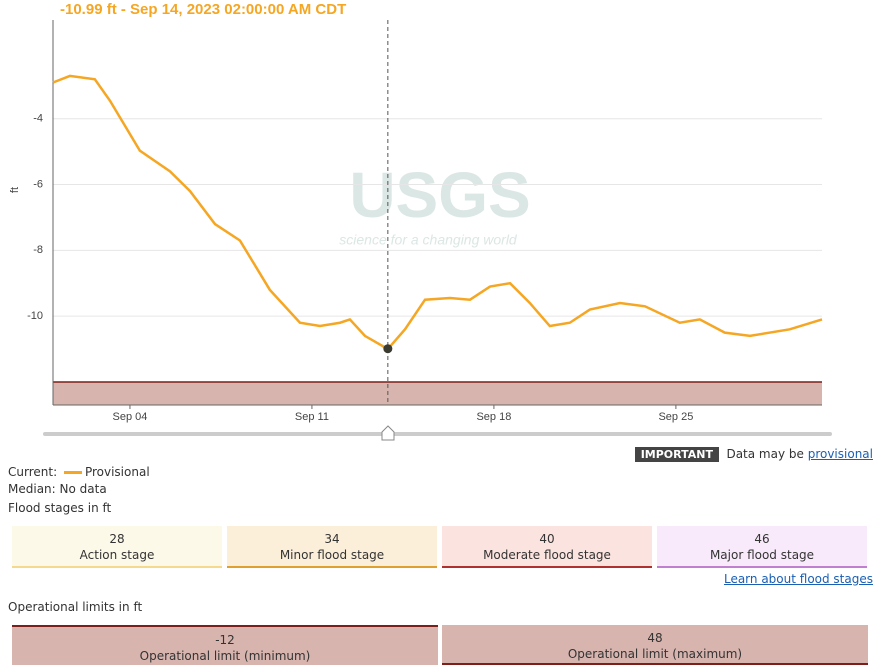  I want to click on x-tick-label: Sep 11, so click(312, 417).